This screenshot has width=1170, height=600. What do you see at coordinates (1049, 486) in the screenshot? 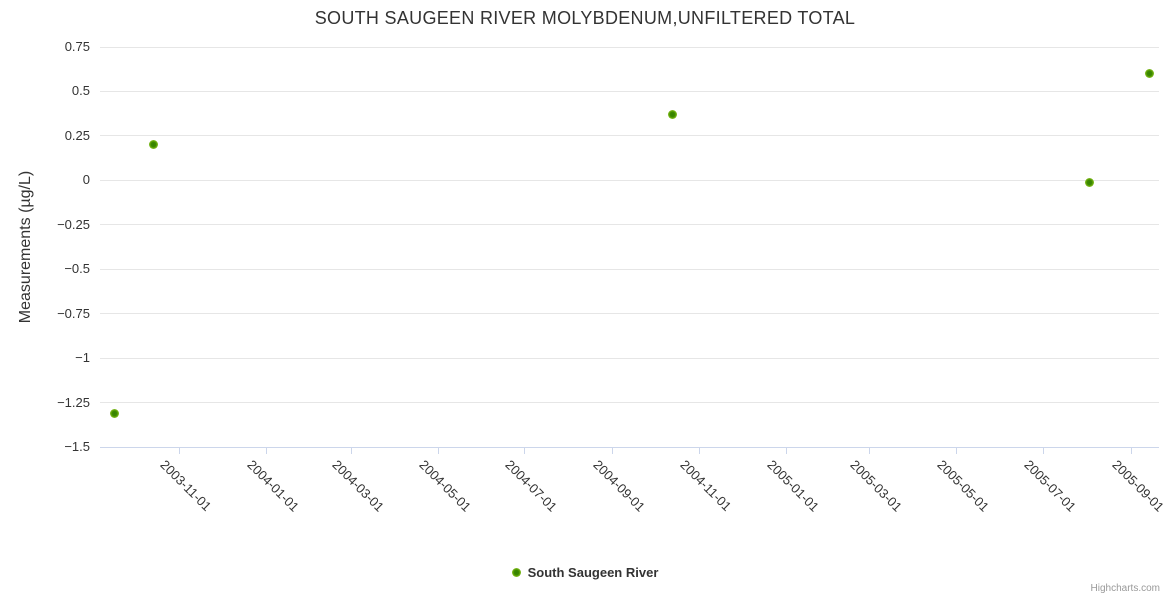
I see `x-axis-label: 2005-07-01` at bounding box center [1049, 486].